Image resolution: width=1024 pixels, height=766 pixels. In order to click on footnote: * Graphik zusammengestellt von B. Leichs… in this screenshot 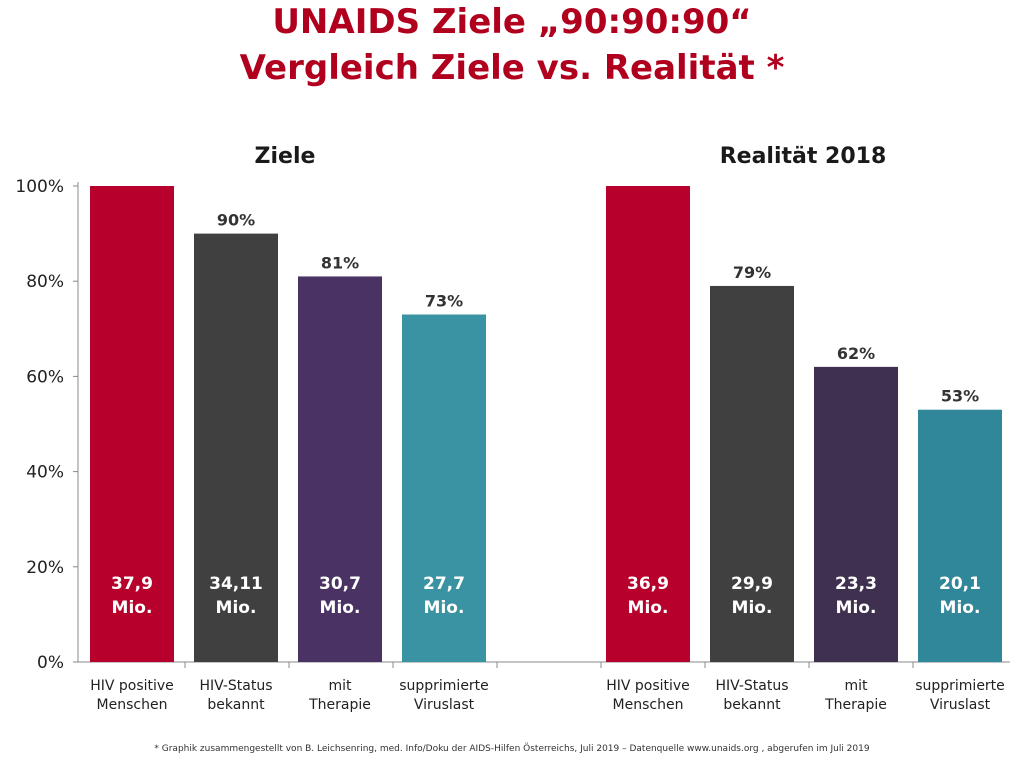, I will do `click(512, 749)`.